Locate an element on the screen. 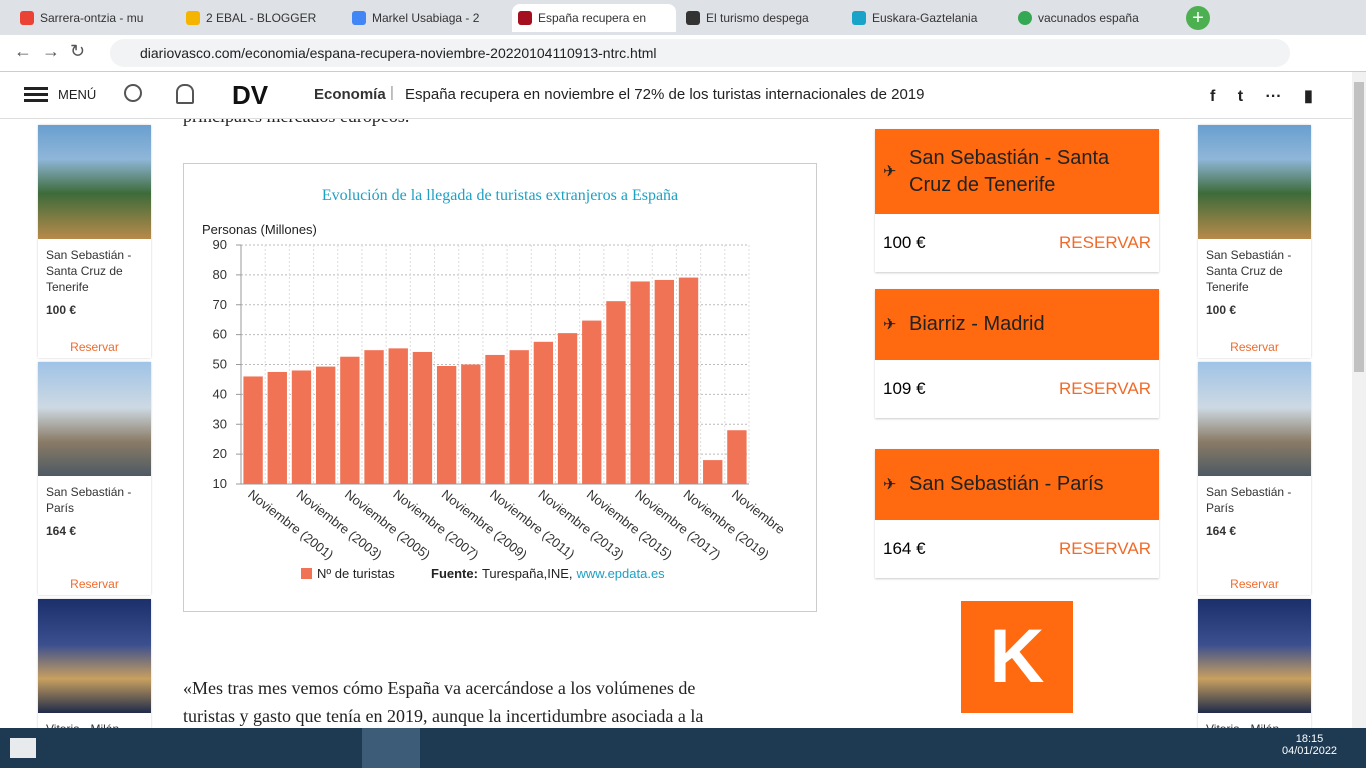  y-tick-label: 30 is located at coordinates (220, 423).